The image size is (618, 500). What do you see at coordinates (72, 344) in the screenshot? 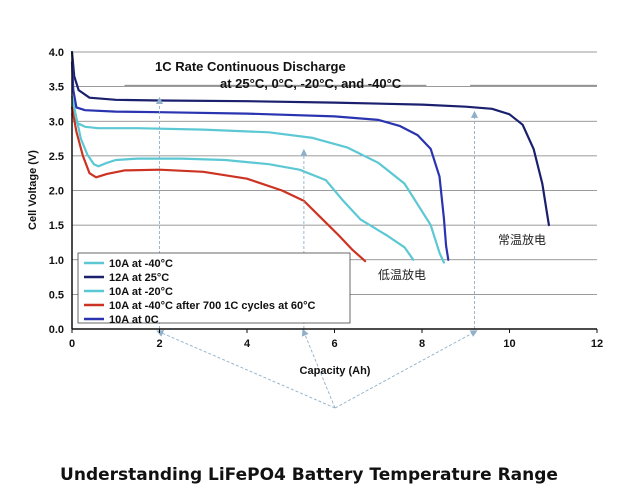
I see `x-tick-label: 0` at bounding box center [72, 344].